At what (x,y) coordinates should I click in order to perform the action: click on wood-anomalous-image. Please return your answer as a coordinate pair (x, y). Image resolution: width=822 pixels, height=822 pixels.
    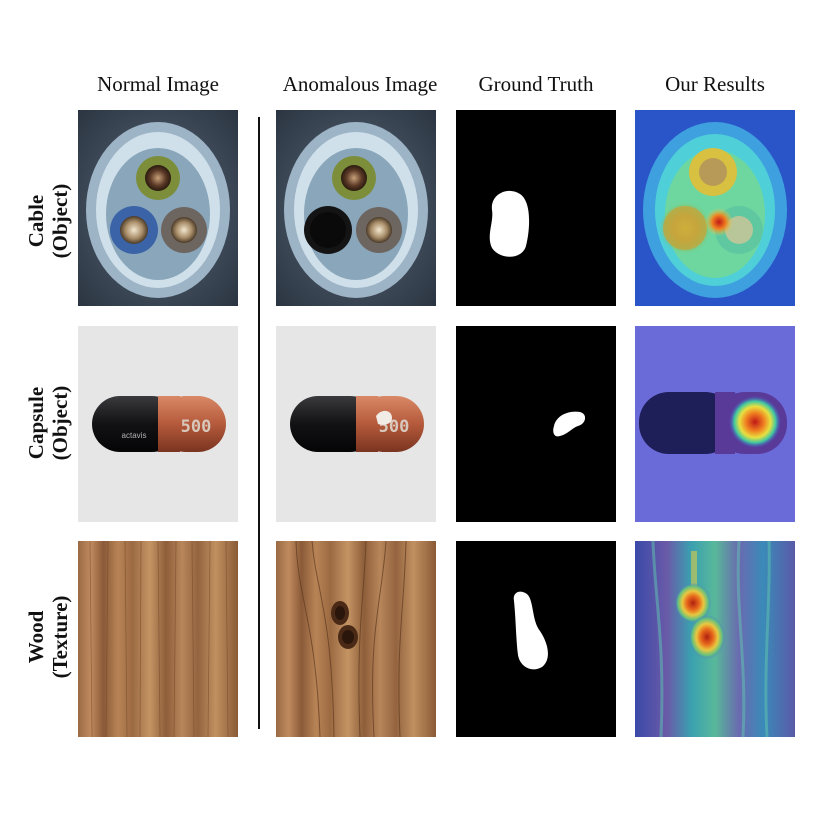
    Looking at the image, I should click on (356, 639).